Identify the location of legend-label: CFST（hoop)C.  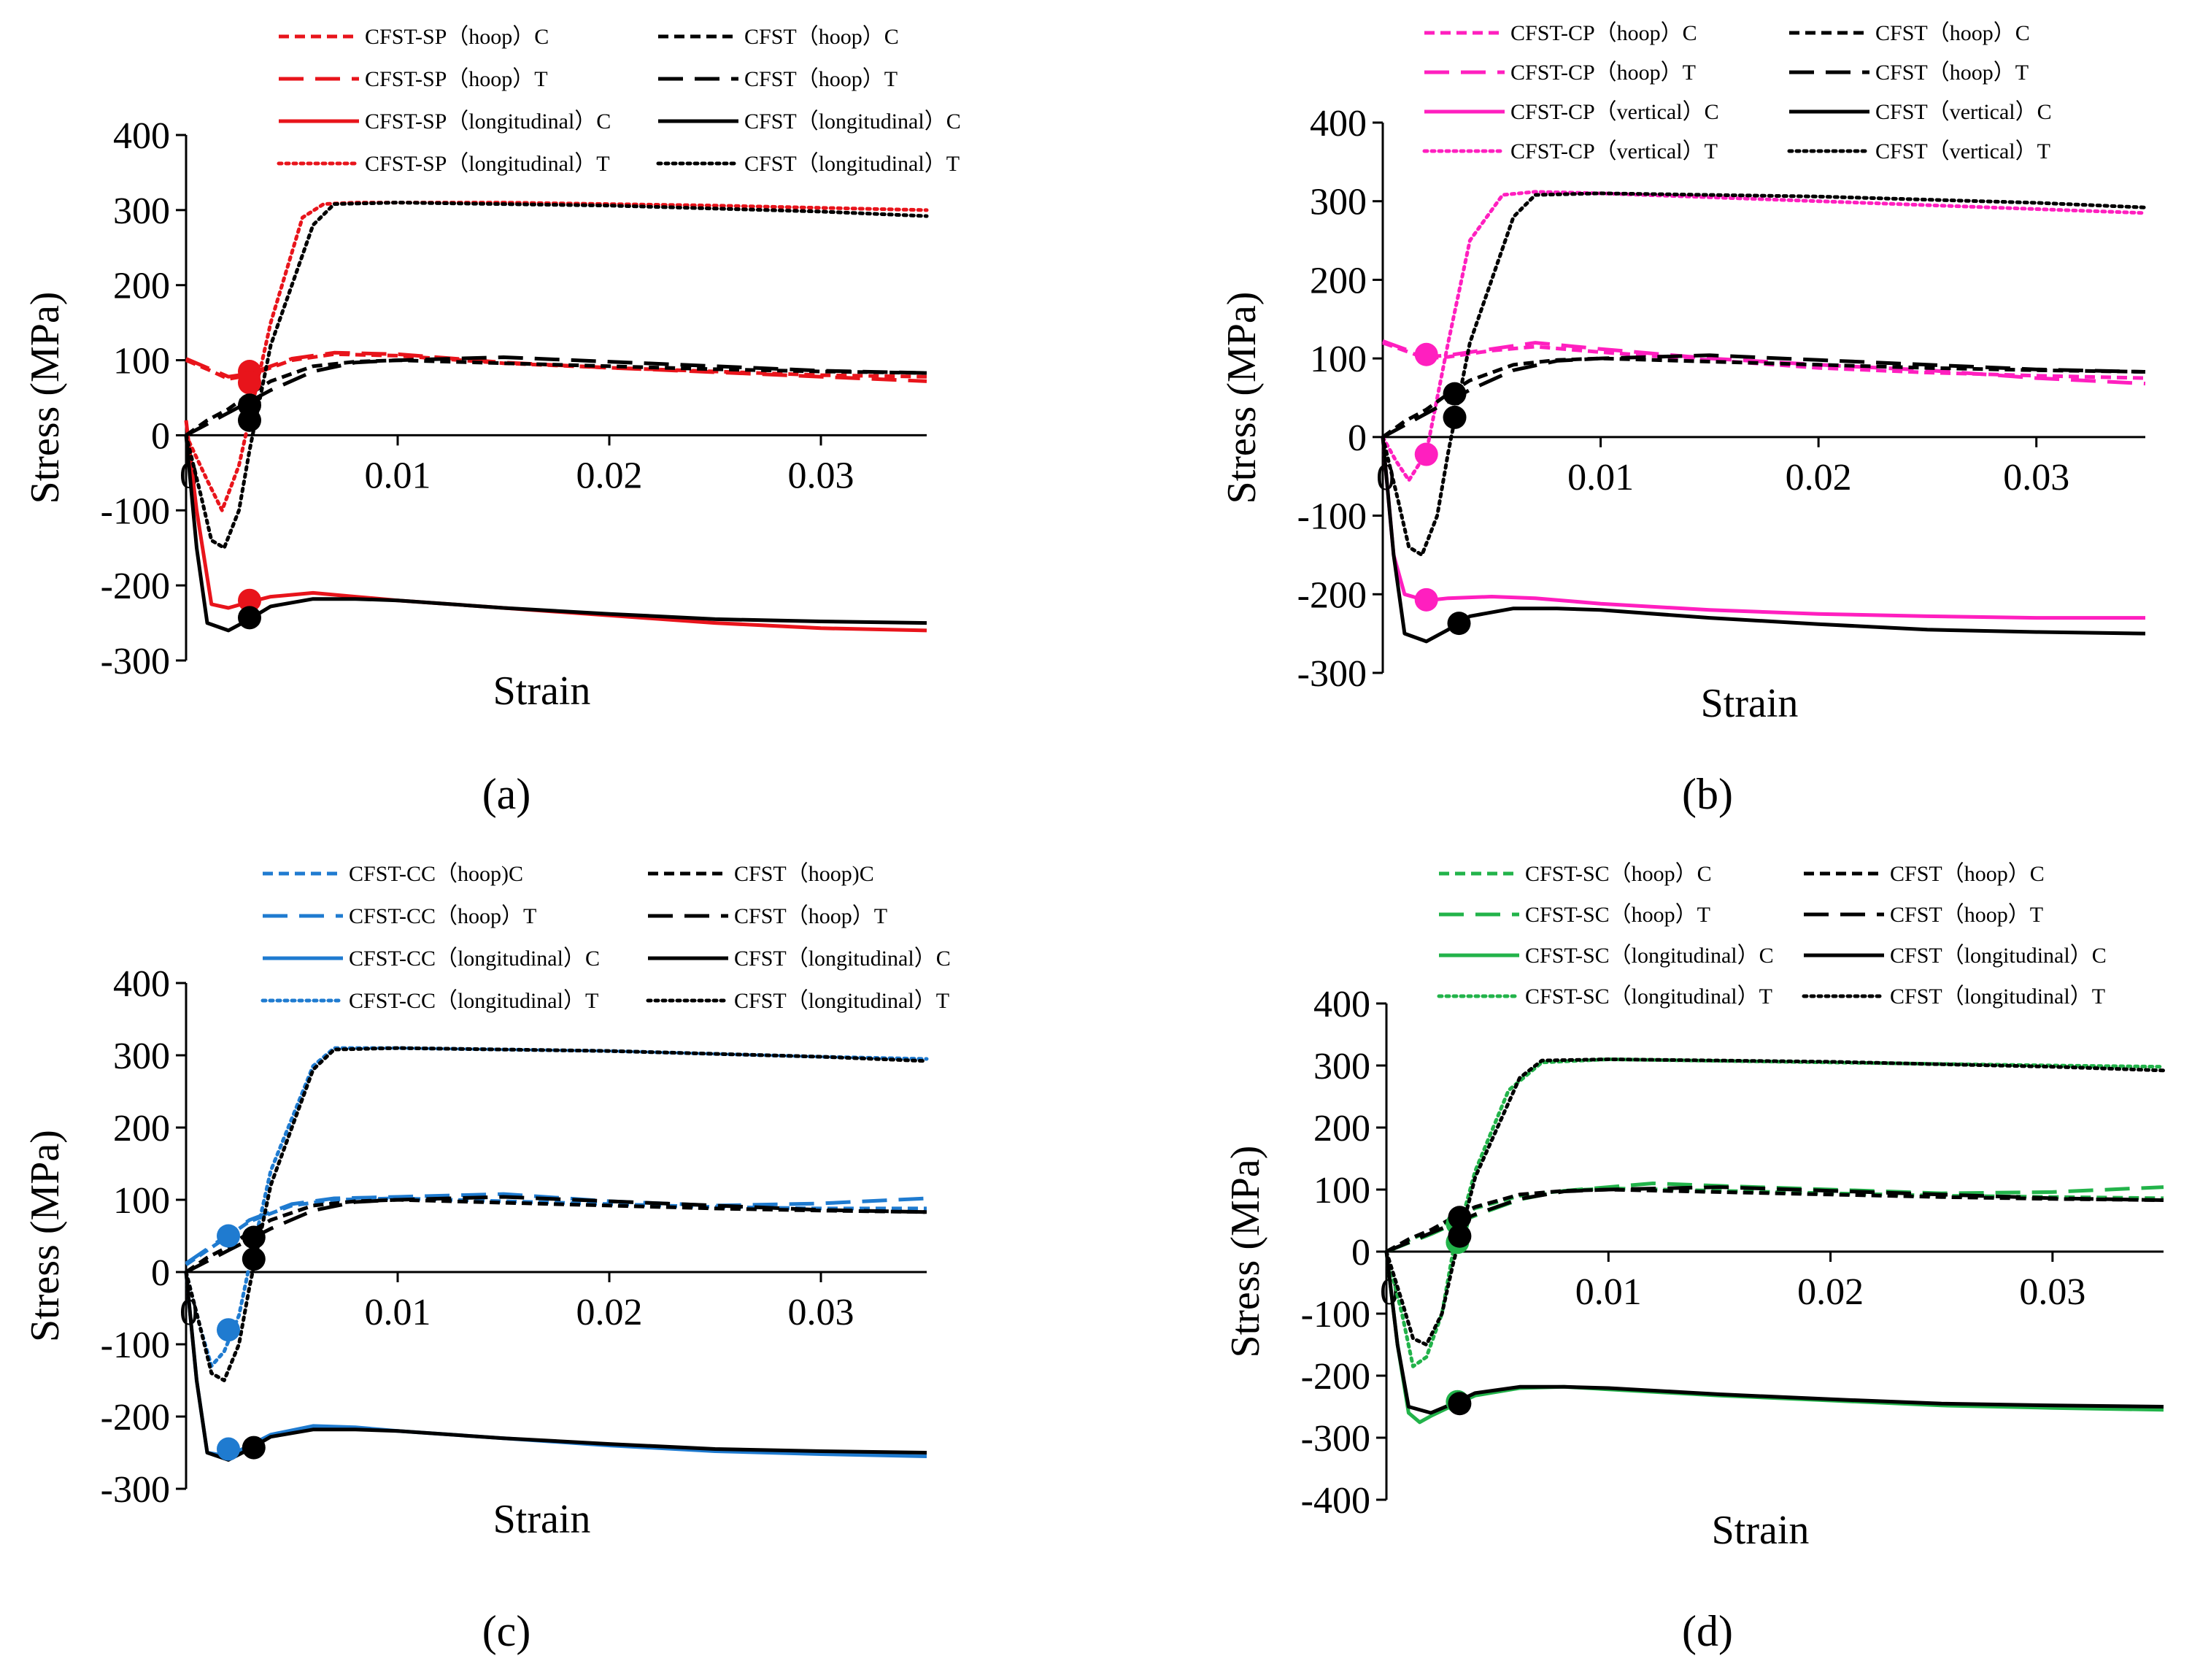
(804, 874).